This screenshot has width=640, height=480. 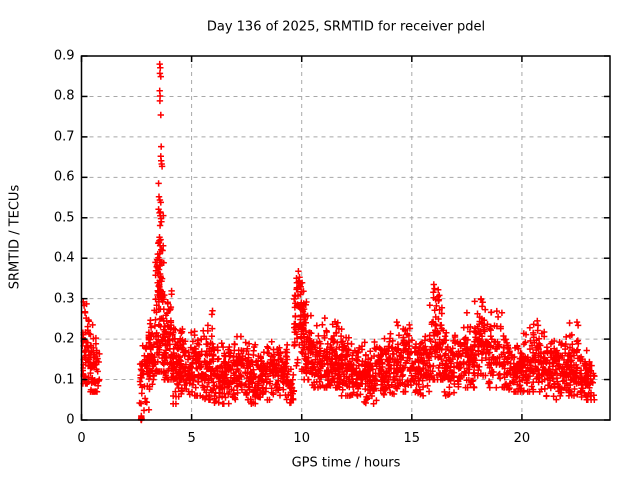 I want to click on x-tick-label: 15, so click(x=412, y=438).